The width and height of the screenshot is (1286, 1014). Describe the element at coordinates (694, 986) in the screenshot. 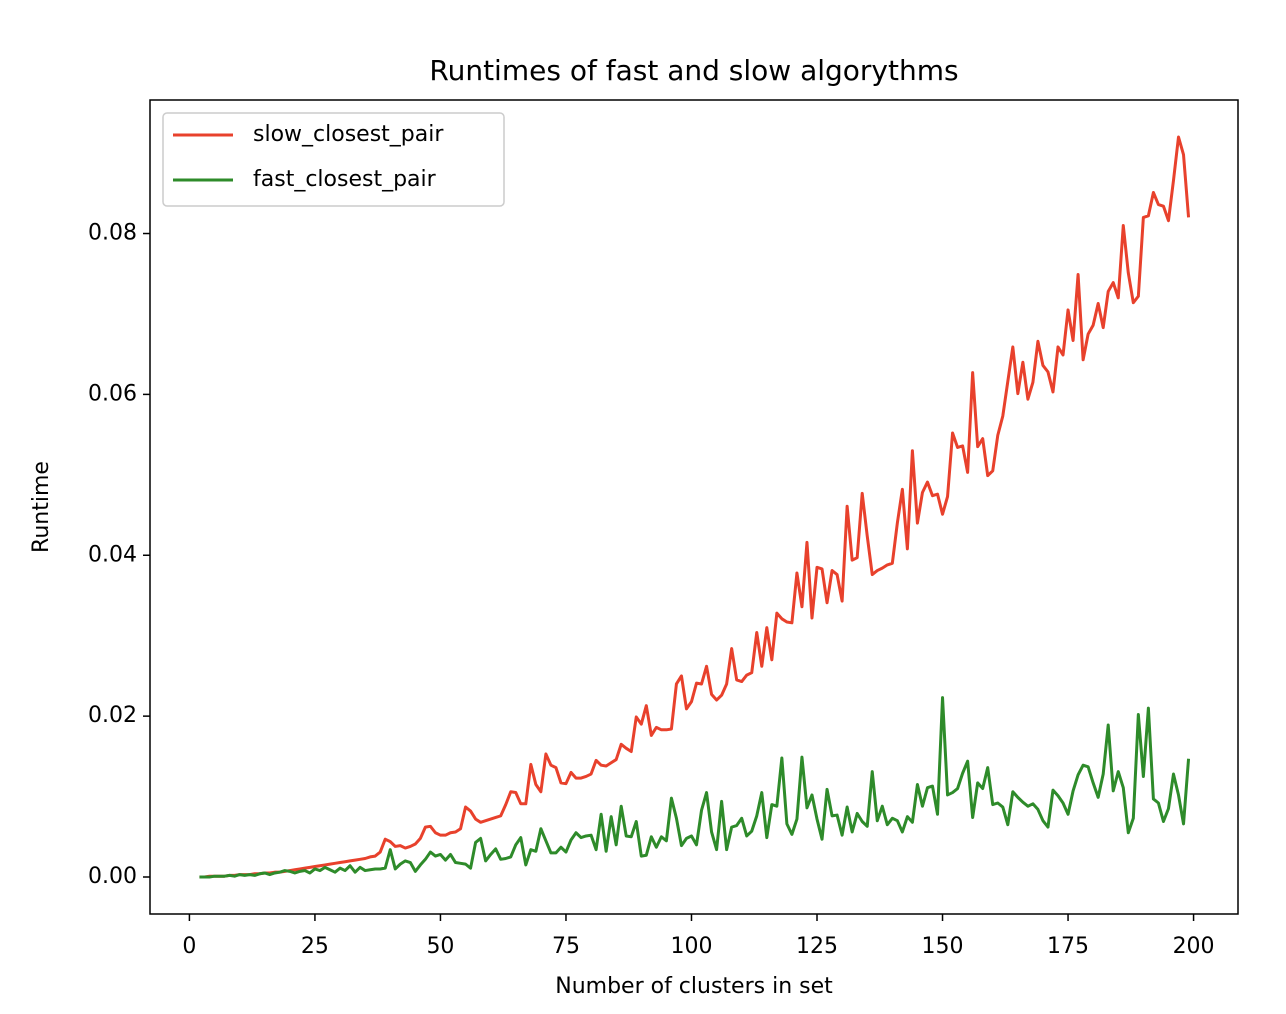

I see `x-axis-label: Number of clusters in set` at that location.